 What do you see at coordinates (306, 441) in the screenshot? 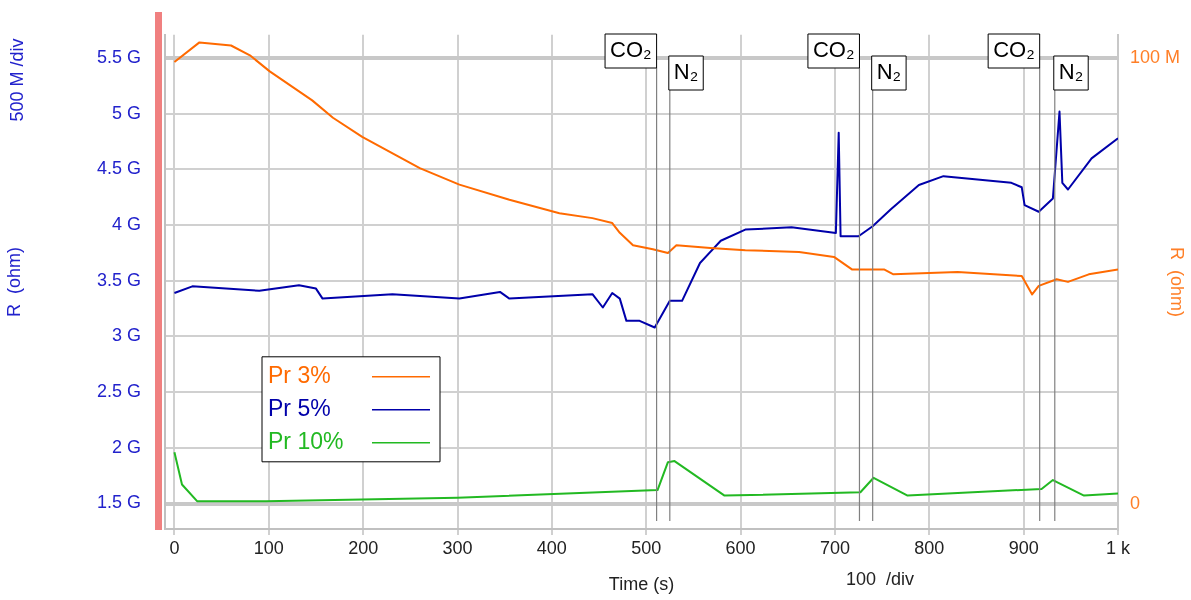
I see `legend-label: Pr 10%` at bounding box center [306, 441].